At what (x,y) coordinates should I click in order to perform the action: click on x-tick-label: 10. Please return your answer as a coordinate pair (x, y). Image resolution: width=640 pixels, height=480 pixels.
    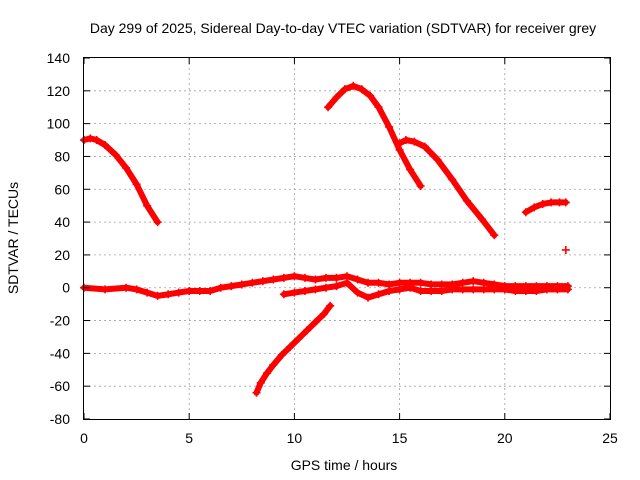
    Looking at the image, I should click on (295, 438).